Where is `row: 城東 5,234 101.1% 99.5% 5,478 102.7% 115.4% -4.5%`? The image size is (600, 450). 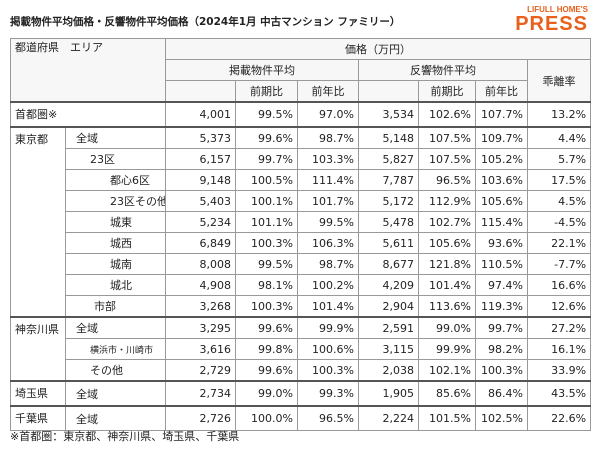 row: 城東 5,234 101.1% 99.5% 5,478 102.7% 115.4% -4.5% is located at coordinates (301, 222).